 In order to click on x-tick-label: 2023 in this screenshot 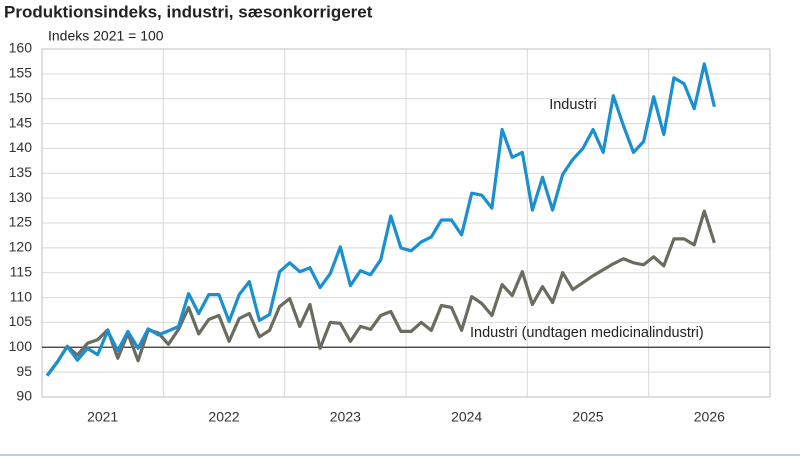, I will do `click(345, 417)`.